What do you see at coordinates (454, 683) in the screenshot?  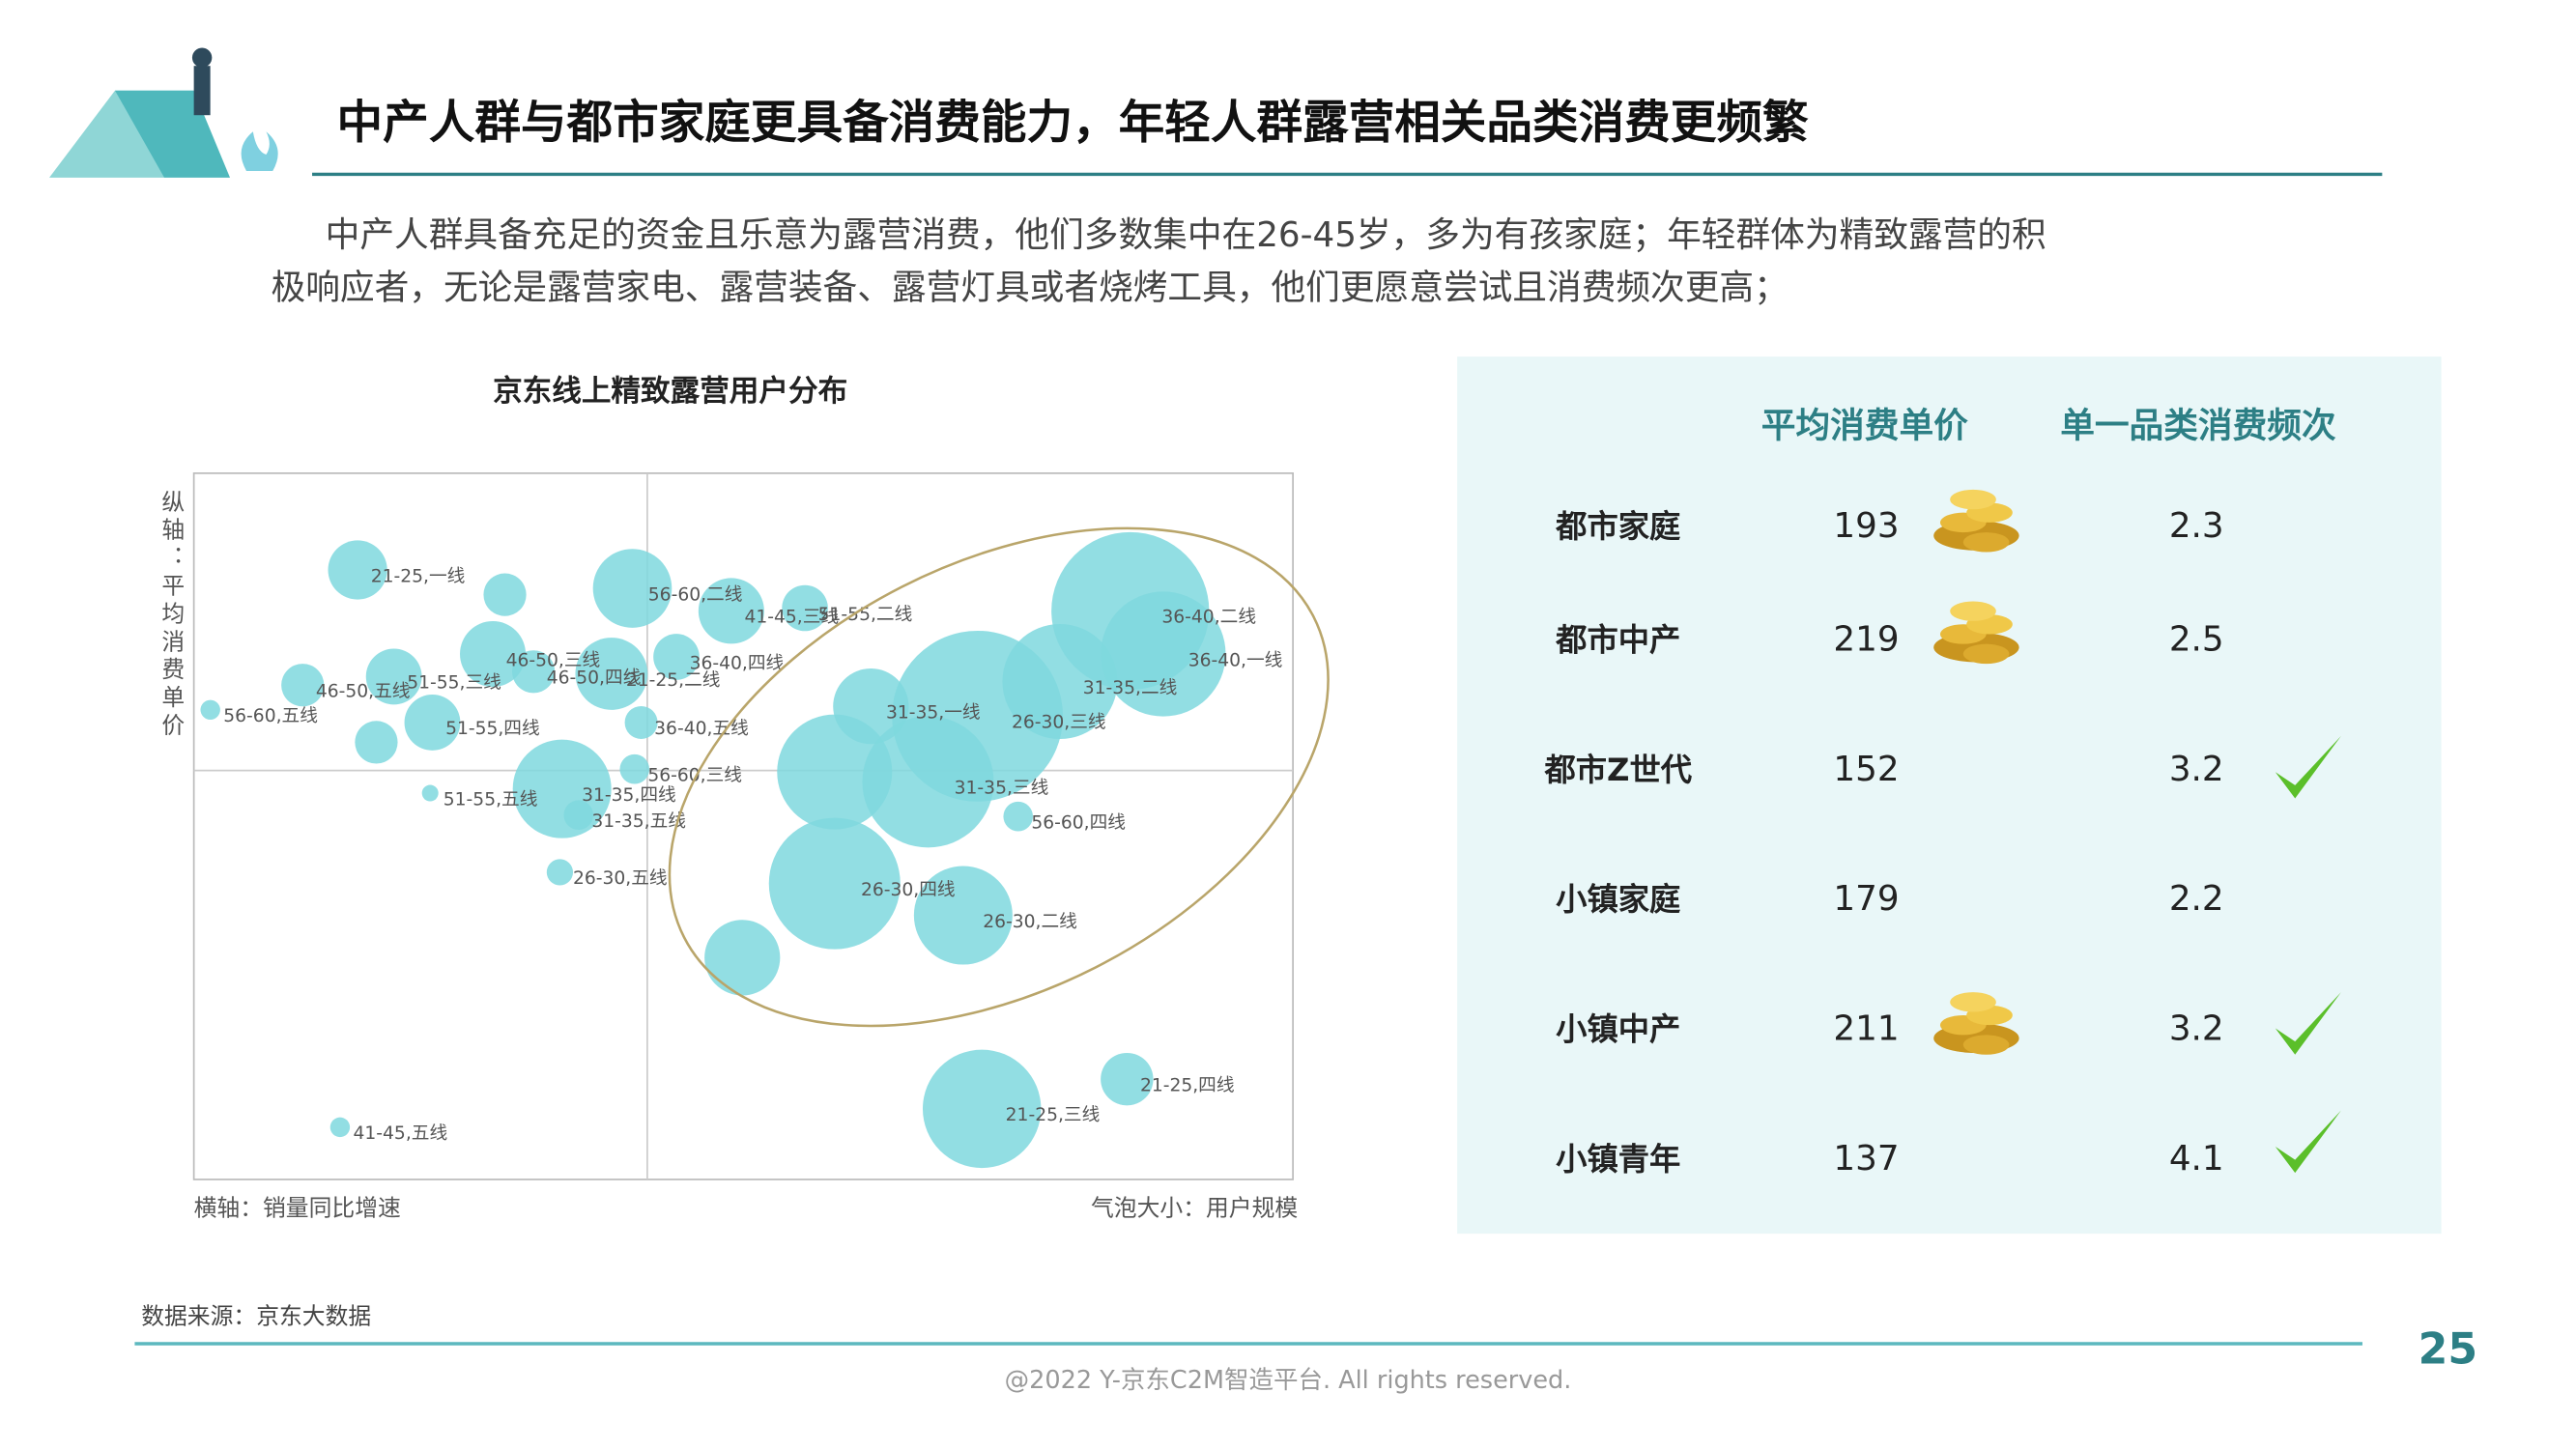 I see `bubble-label: 51-55,三线` at bounding box center [454, 683].